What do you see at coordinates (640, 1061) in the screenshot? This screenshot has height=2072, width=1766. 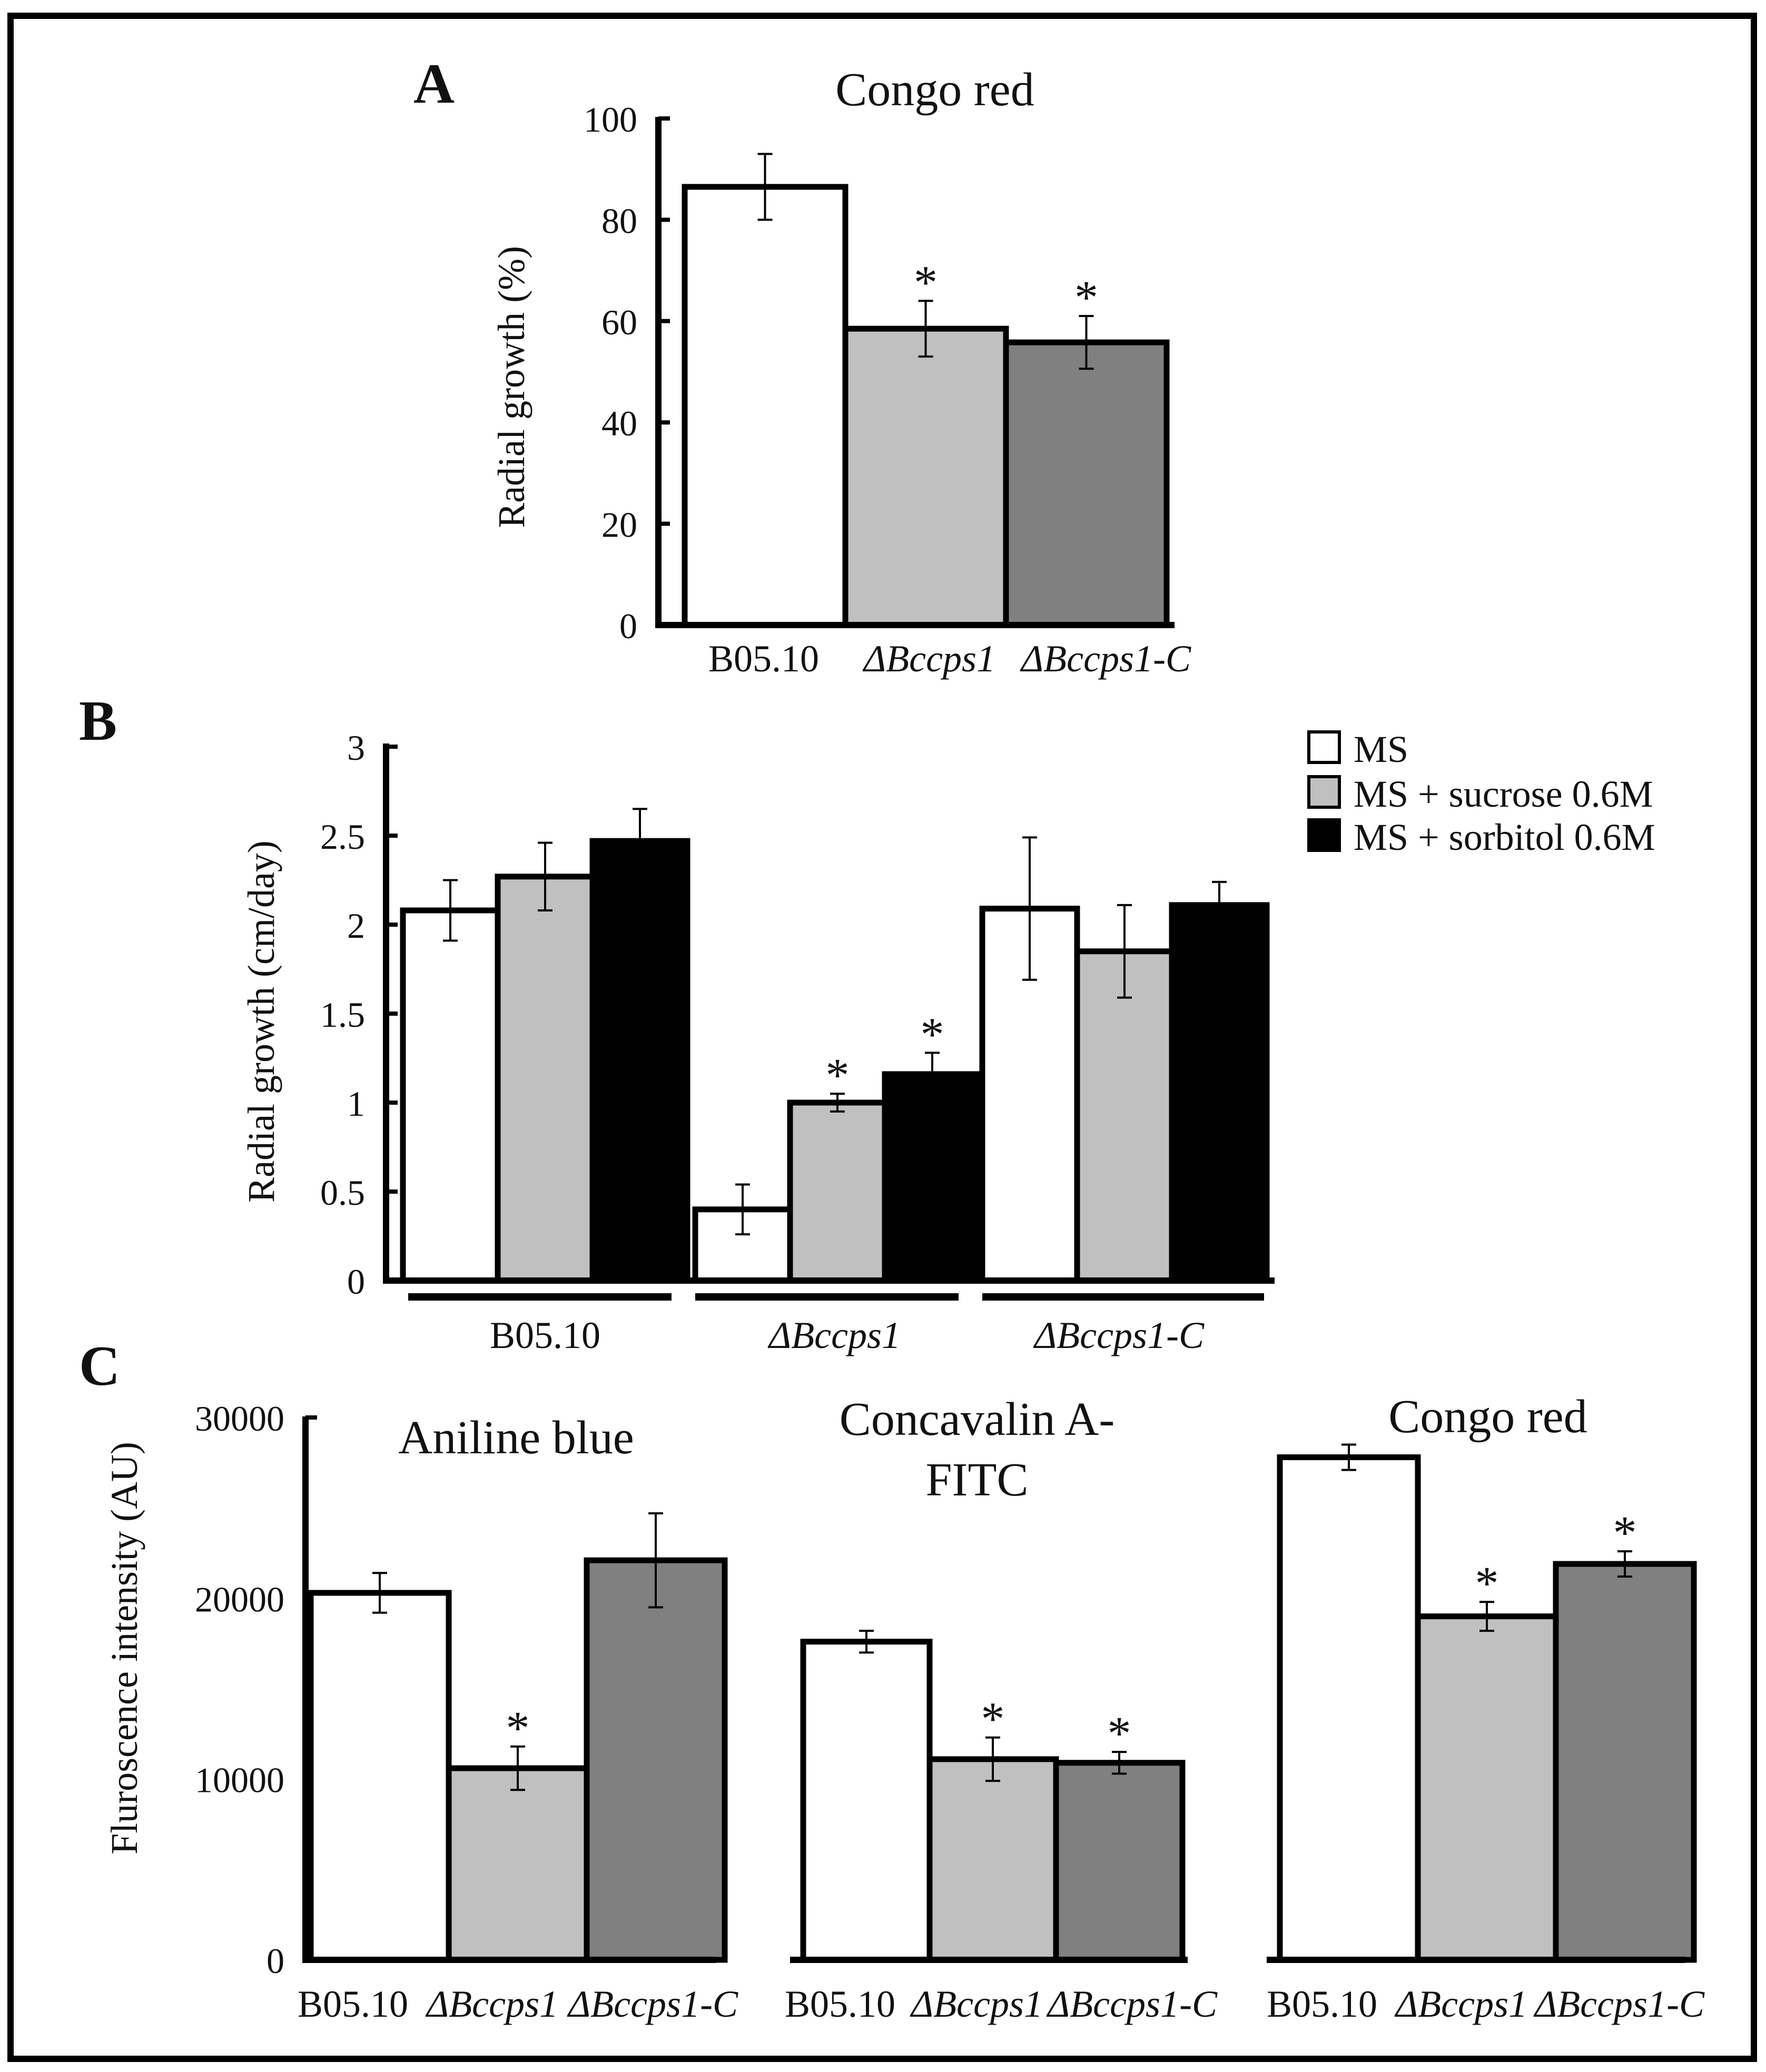 I see `panel-b-bar-g1-s3` at bounding box center [640, 1061].